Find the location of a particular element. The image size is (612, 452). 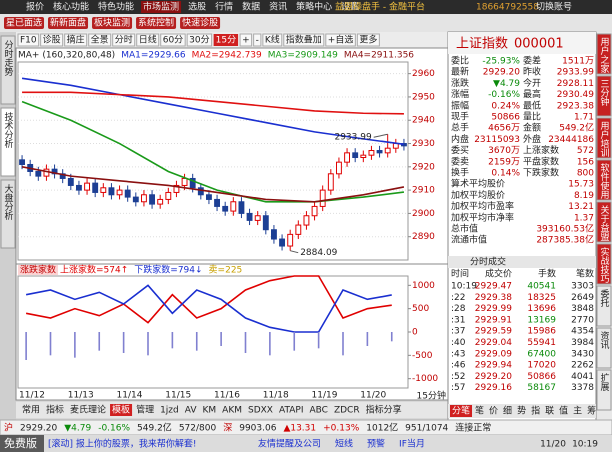

indicator-tab: 1jzd is located at coordinates (169, 411).